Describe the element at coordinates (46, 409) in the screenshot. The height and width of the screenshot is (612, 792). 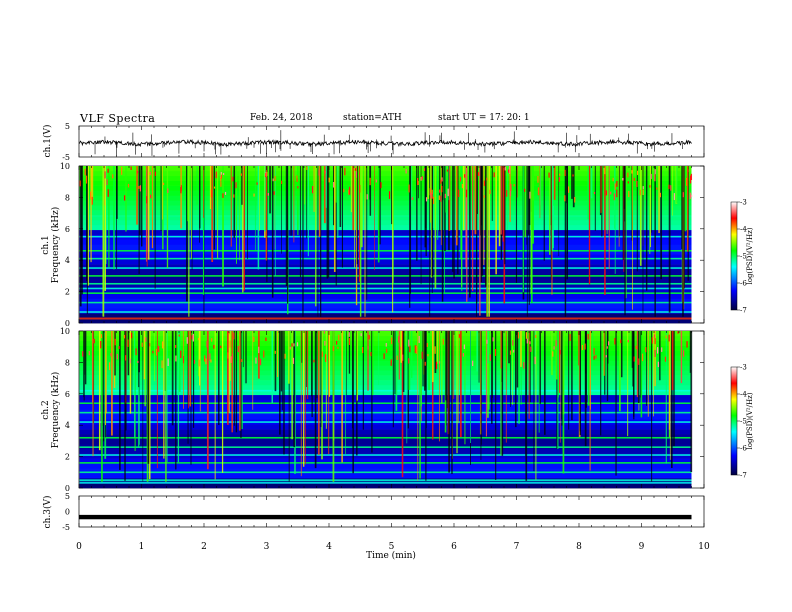
I see `ch2-spectrogram-ylabel: ch.2` at that location.